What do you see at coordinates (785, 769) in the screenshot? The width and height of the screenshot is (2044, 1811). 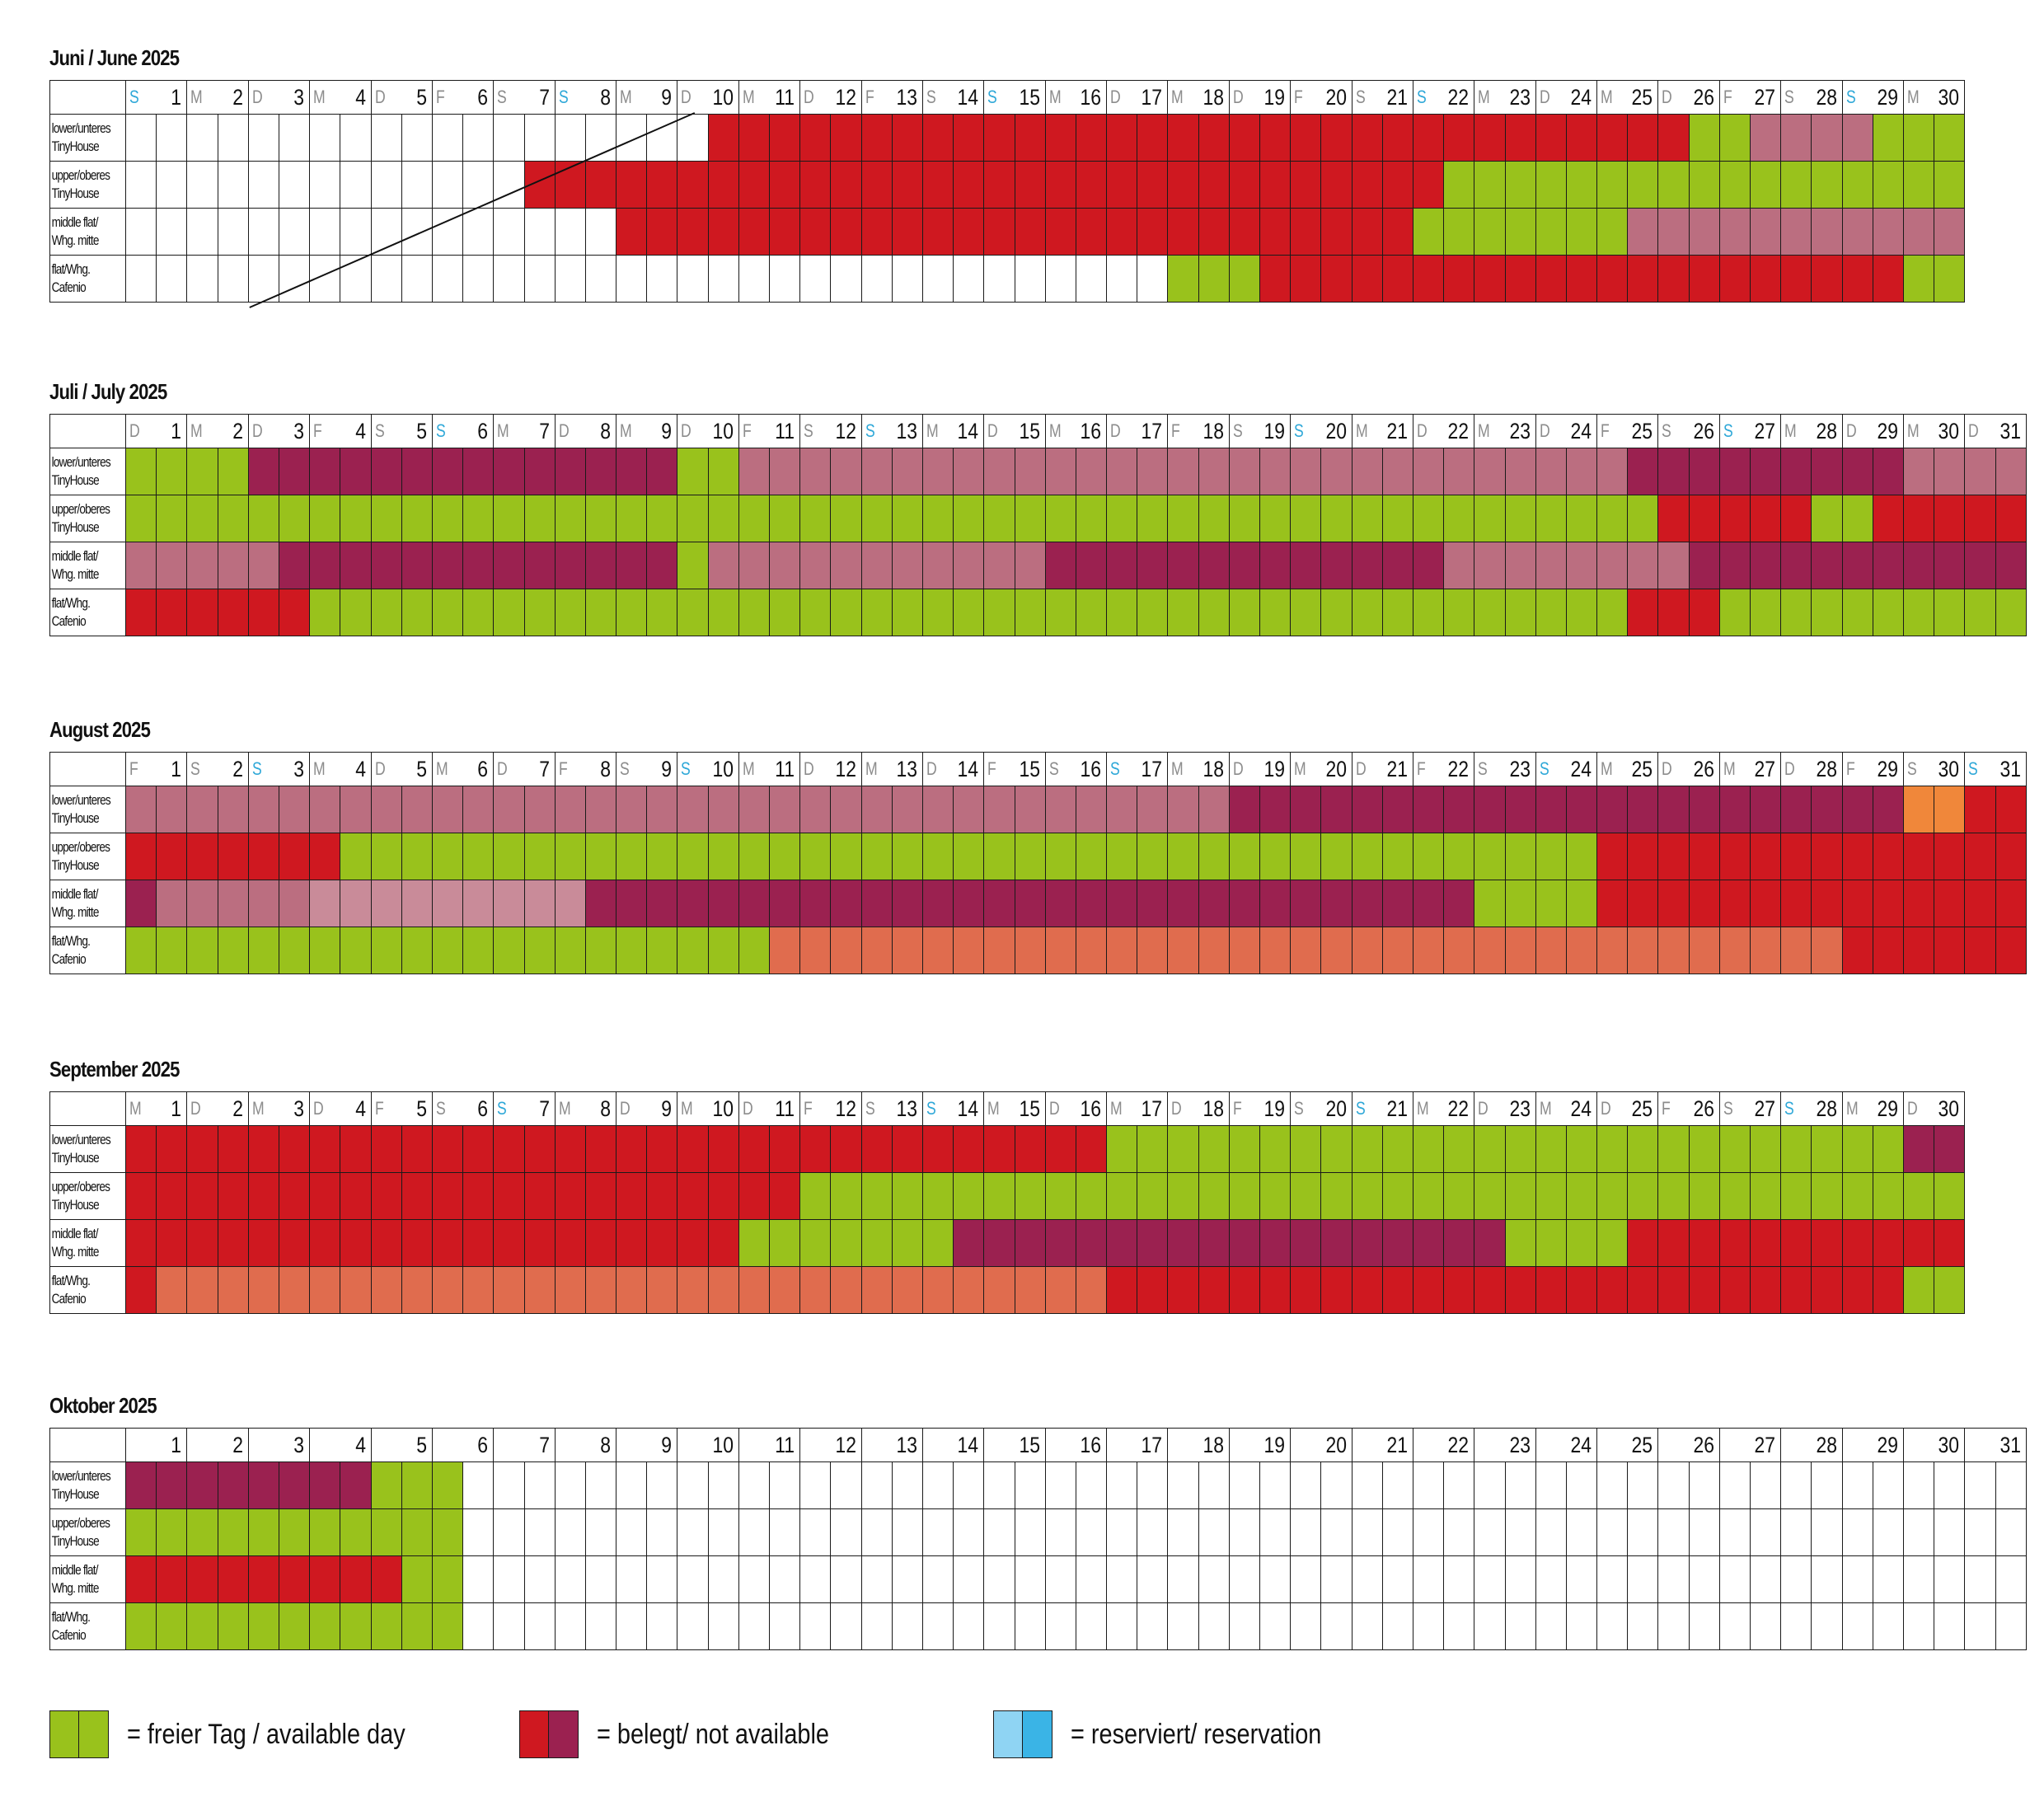 I see `day-number: 11` at bounding box center [785, 769].